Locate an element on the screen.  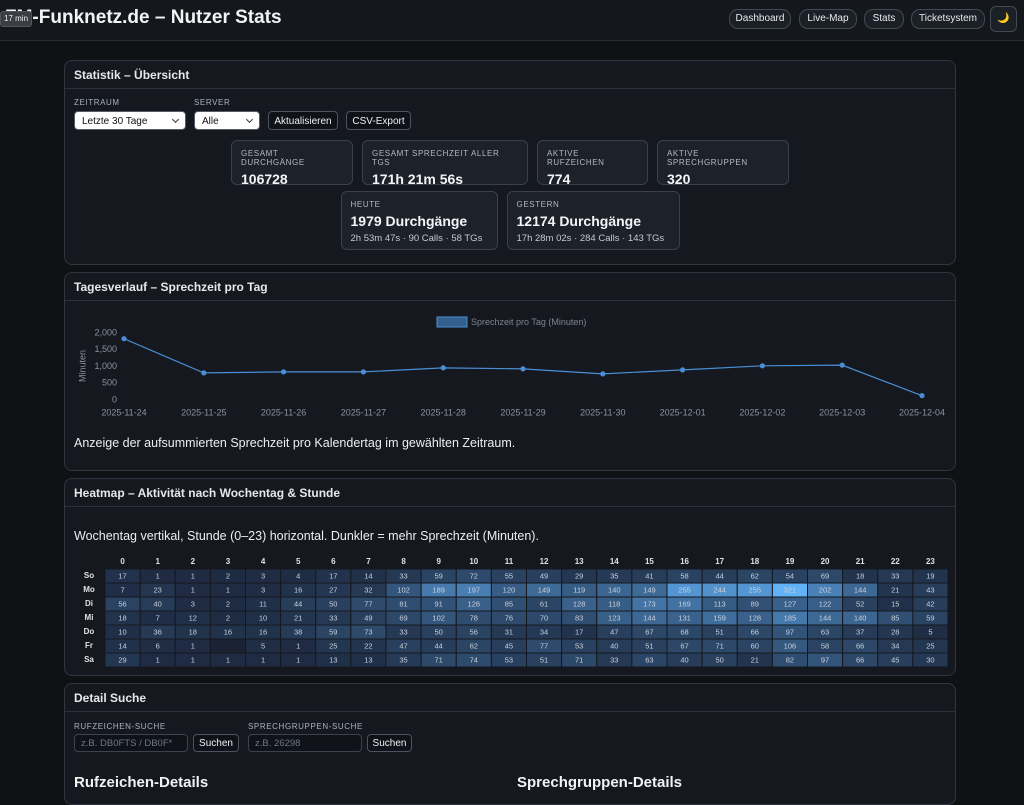
nav-tickets: Ticketsystem is located at coordinates (948, 19).